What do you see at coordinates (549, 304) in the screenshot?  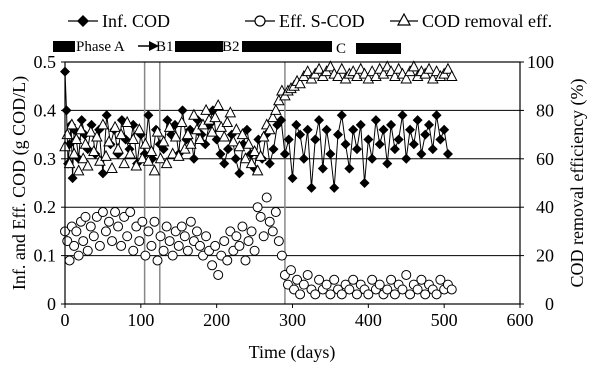 I see `y-tick-label-right: 0` at bounding box center [549, 304].